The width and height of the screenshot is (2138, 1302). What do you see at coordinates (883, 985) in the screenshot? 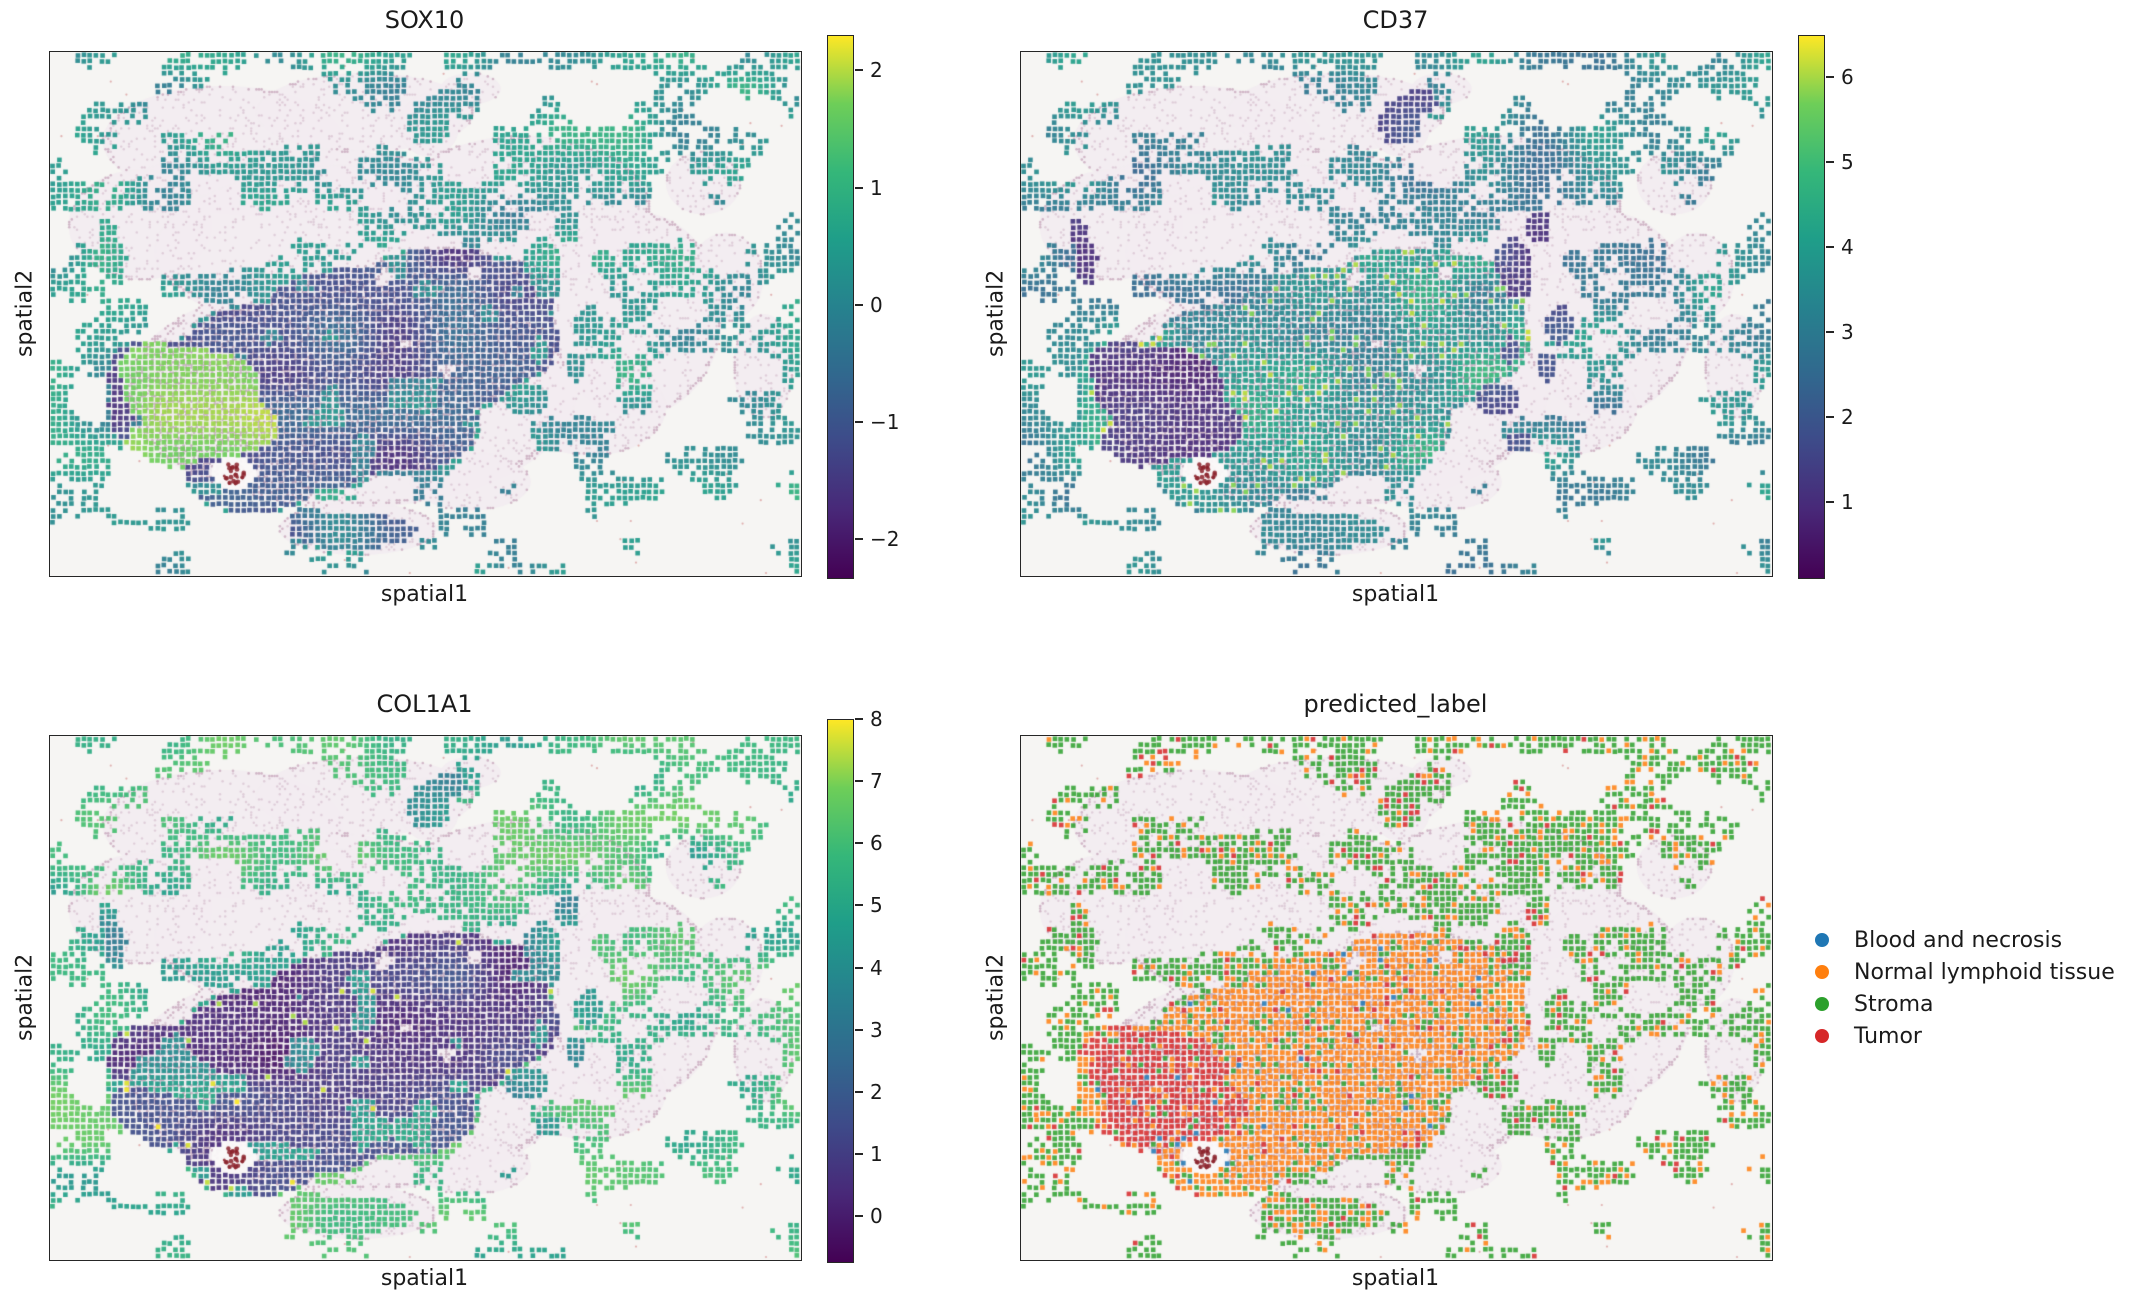
I see `colorbar-col1a1: 8 7 6 5 4 3 2 1 0` at bounding box center [883, 985].